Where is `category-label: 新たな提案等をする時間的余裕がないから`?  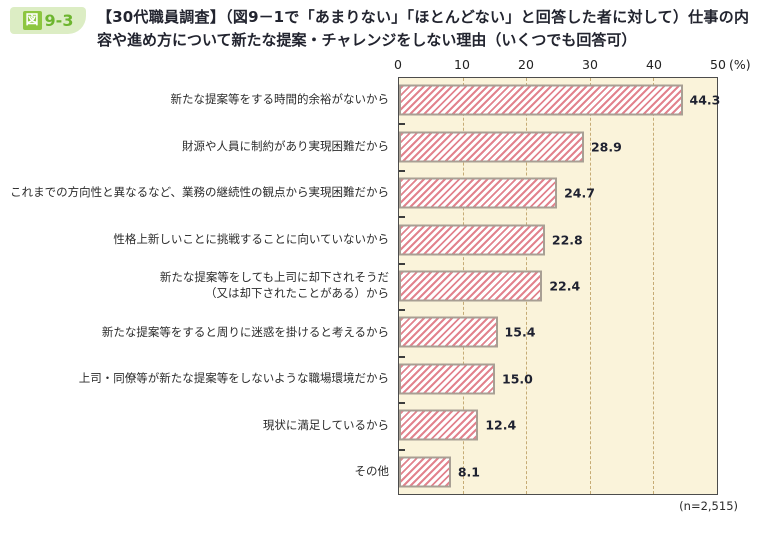
category-label: 新たな提案等をする時間的余裕がないから is located at coordinates (280, 99).